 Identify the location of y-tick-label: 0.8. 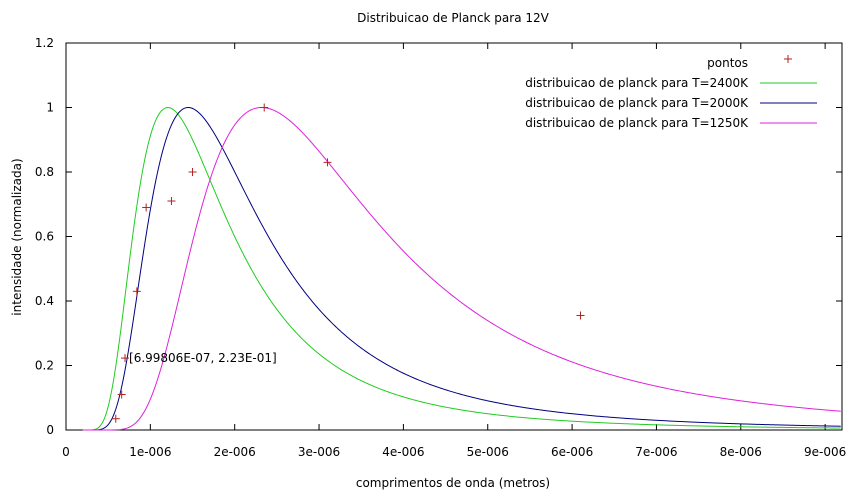
(44, 172).